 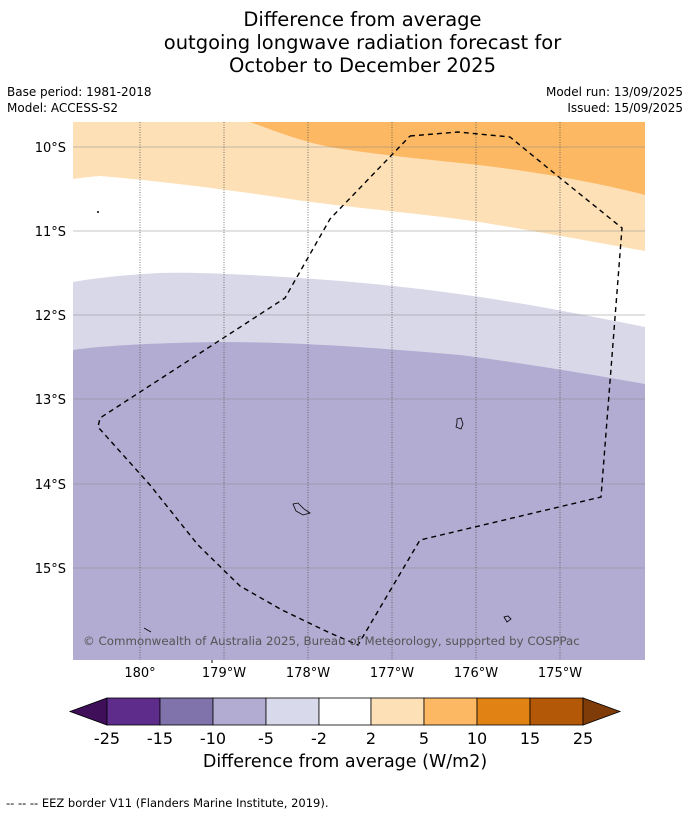 What do you see at coordinates (139, 673) in the screenshot?
I see `lon-label-180: 180°` at bounding box center [139, 673].